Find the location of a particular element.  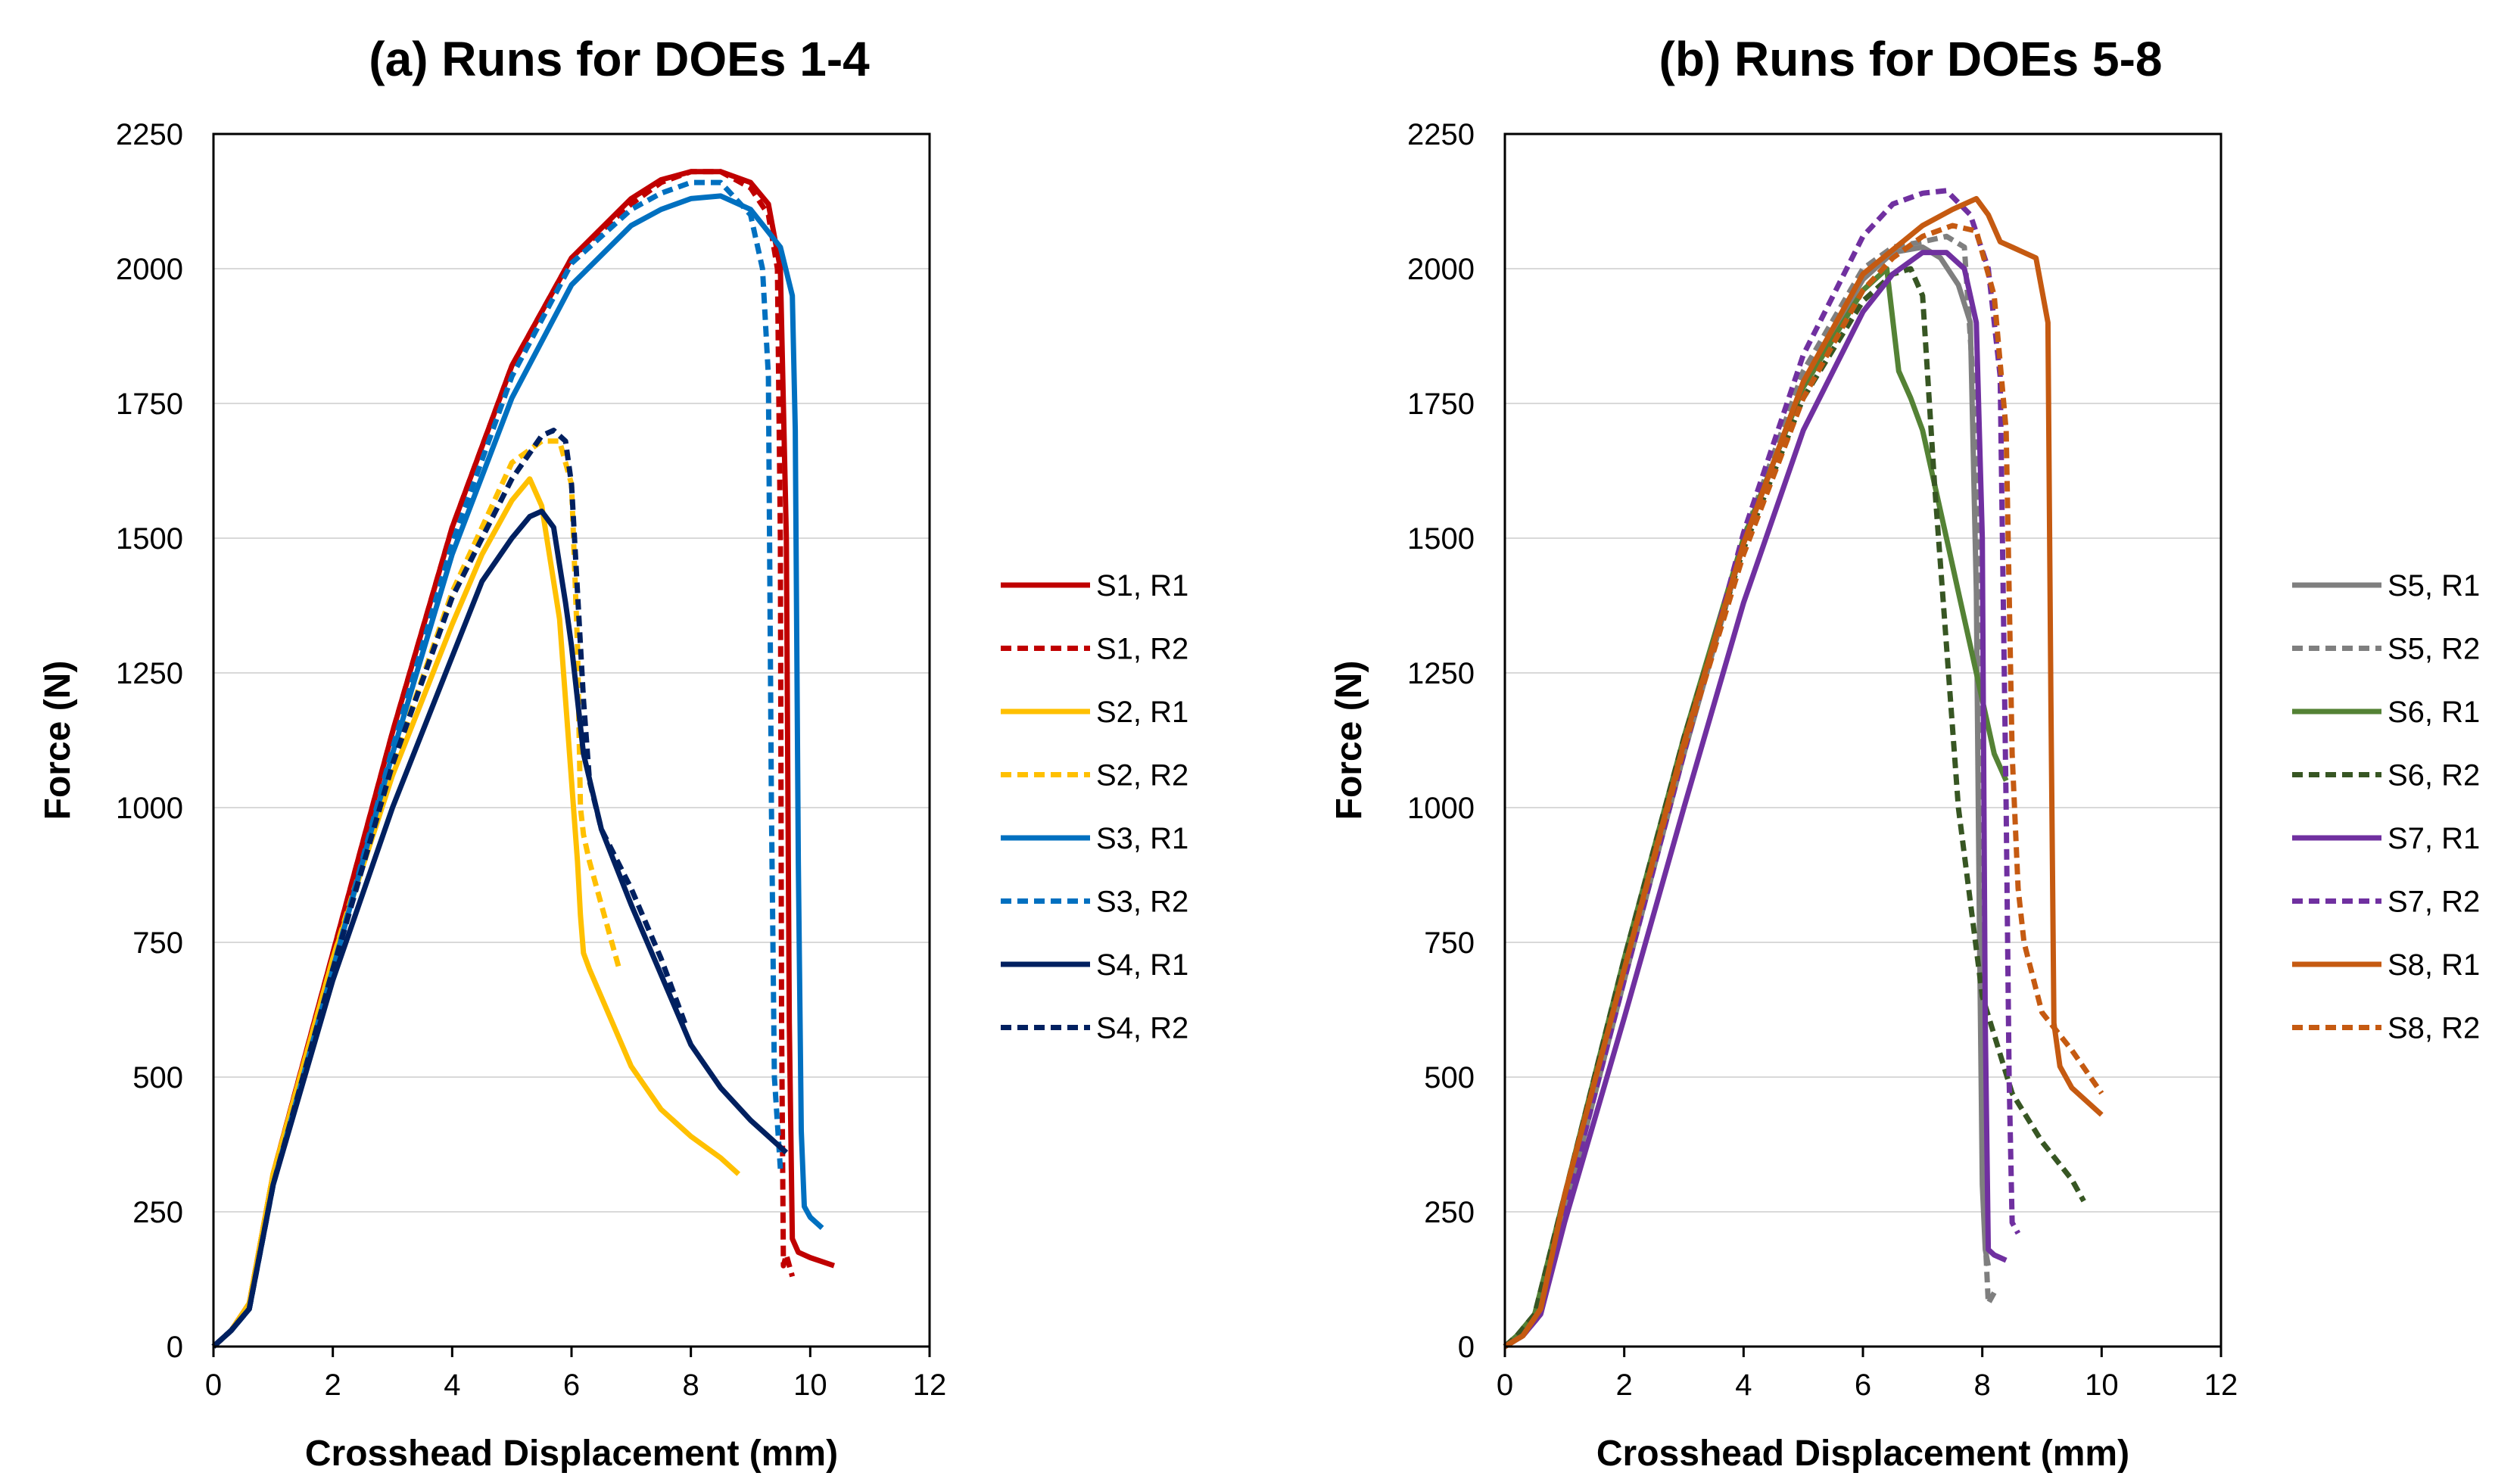

chart-b-x-ticks: 0 2 4 6 8 10 12 is located at coordinates (1867, 1374).